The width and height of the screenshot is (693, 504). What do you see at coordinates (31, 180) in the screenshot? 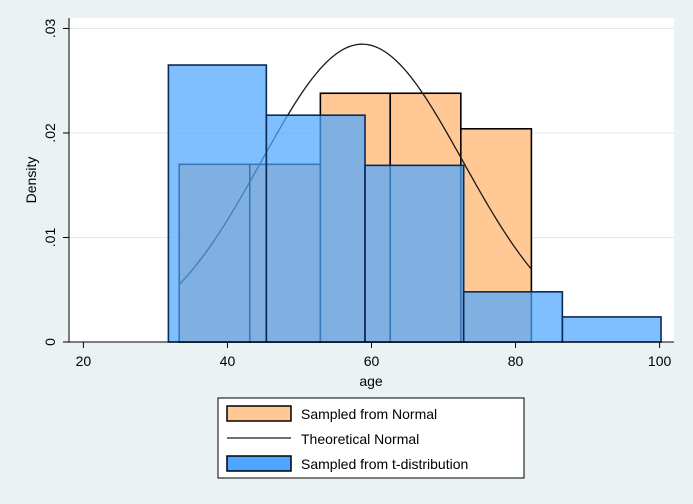
I see `y-axis-title: Density` at bounding box center [31, 180].